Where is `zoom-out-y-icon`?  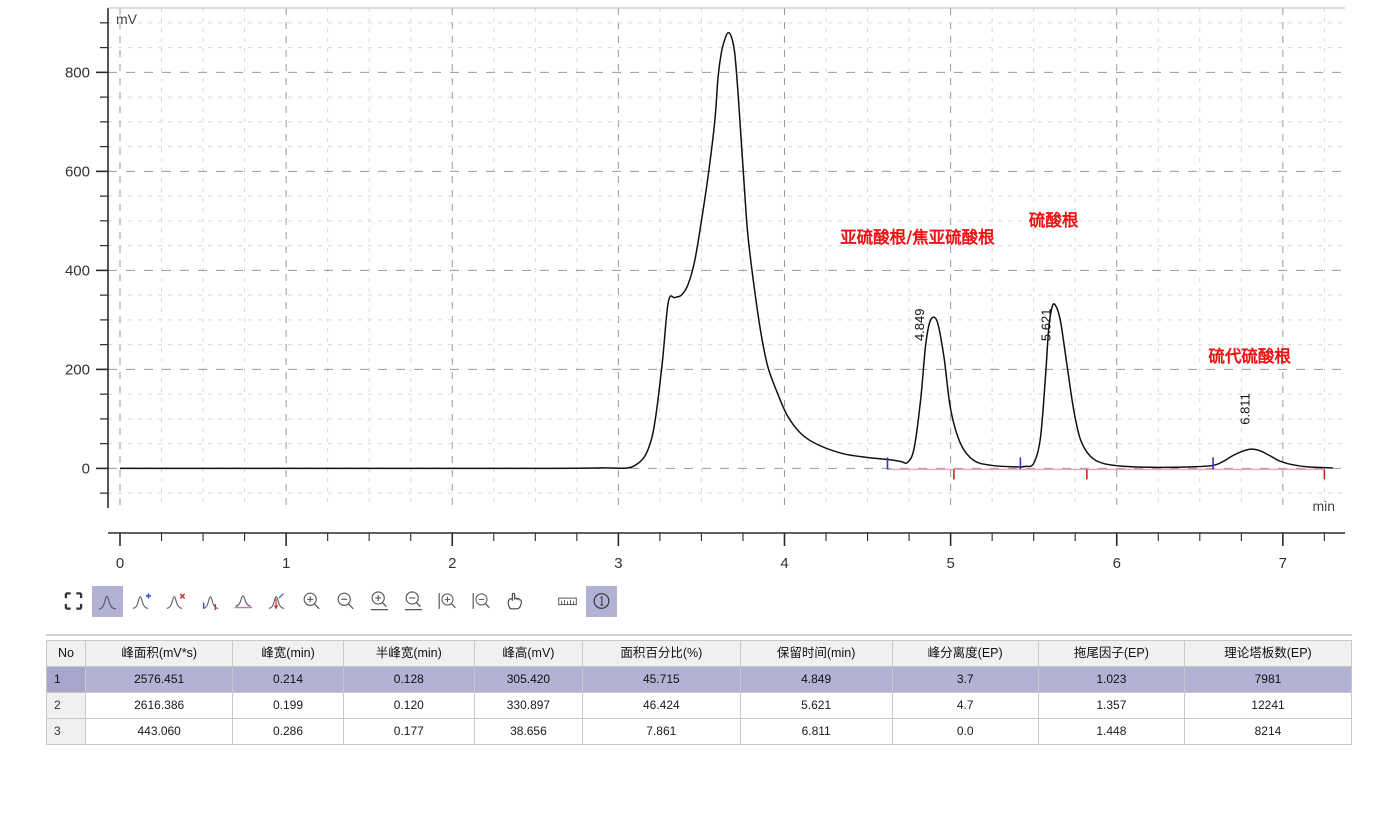 zoom-out-y-icon is located at coordinates (413, 601).